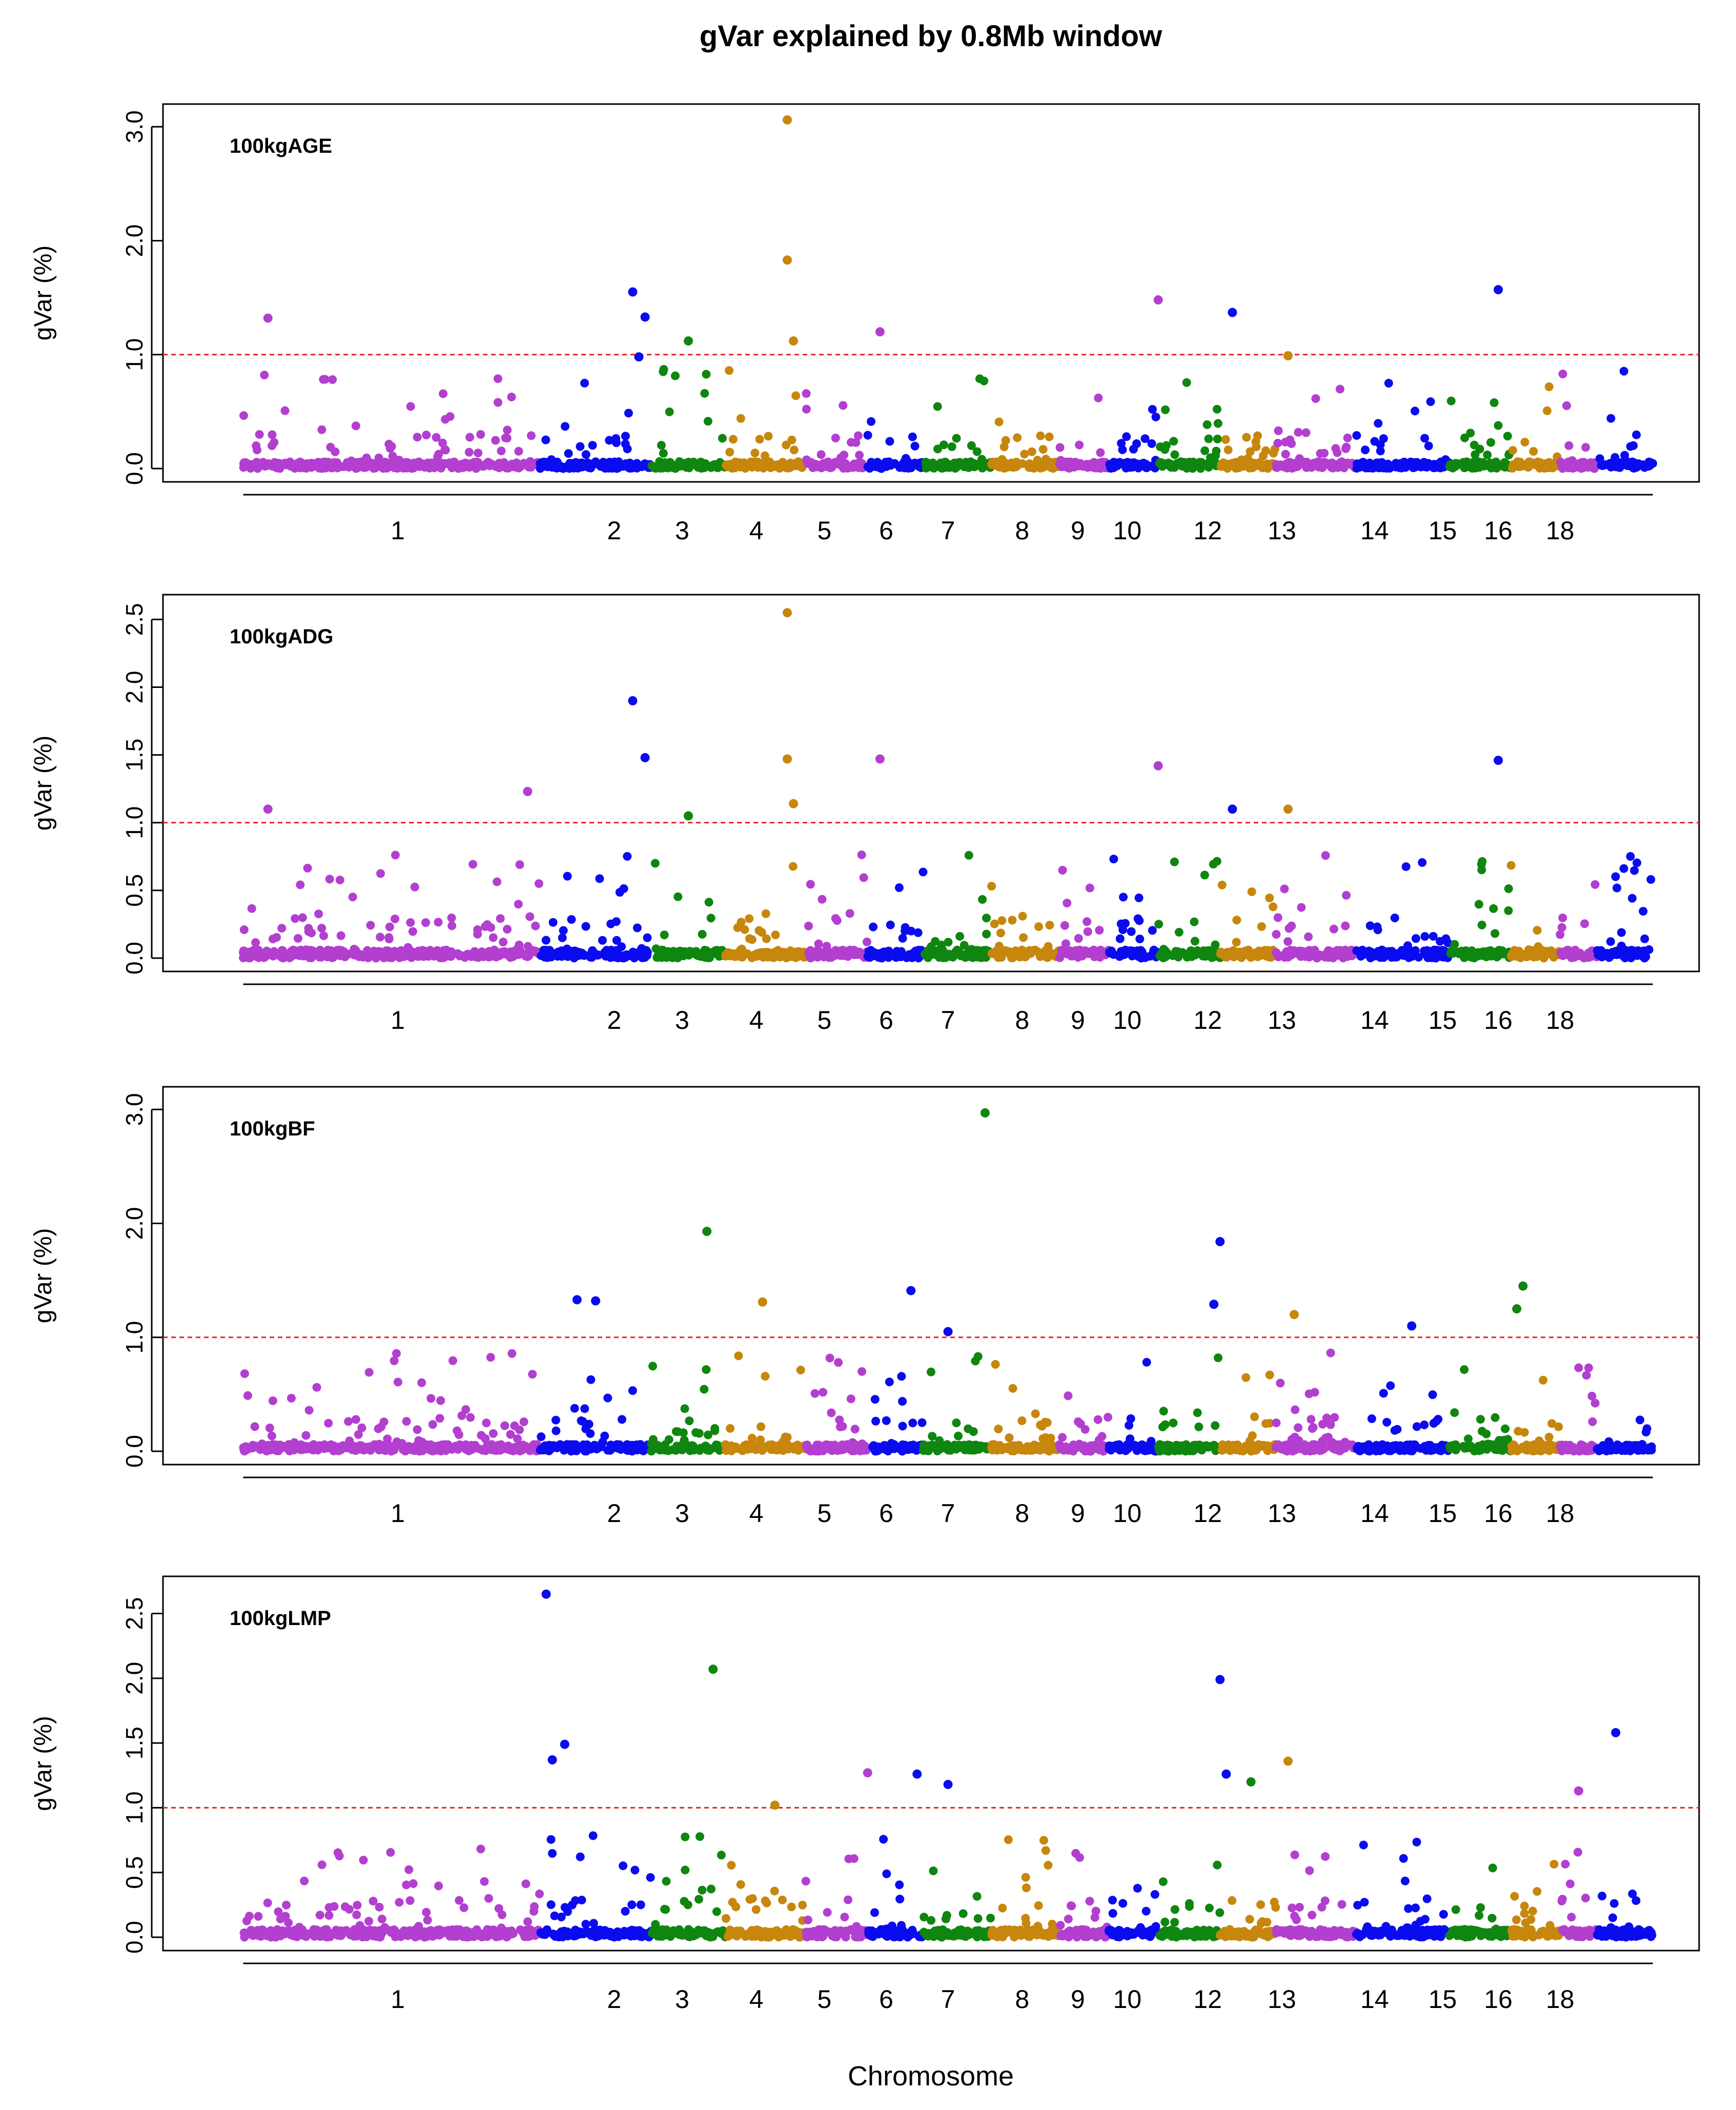  I want to click on x-tick-label: 5, so click(824, 1020).